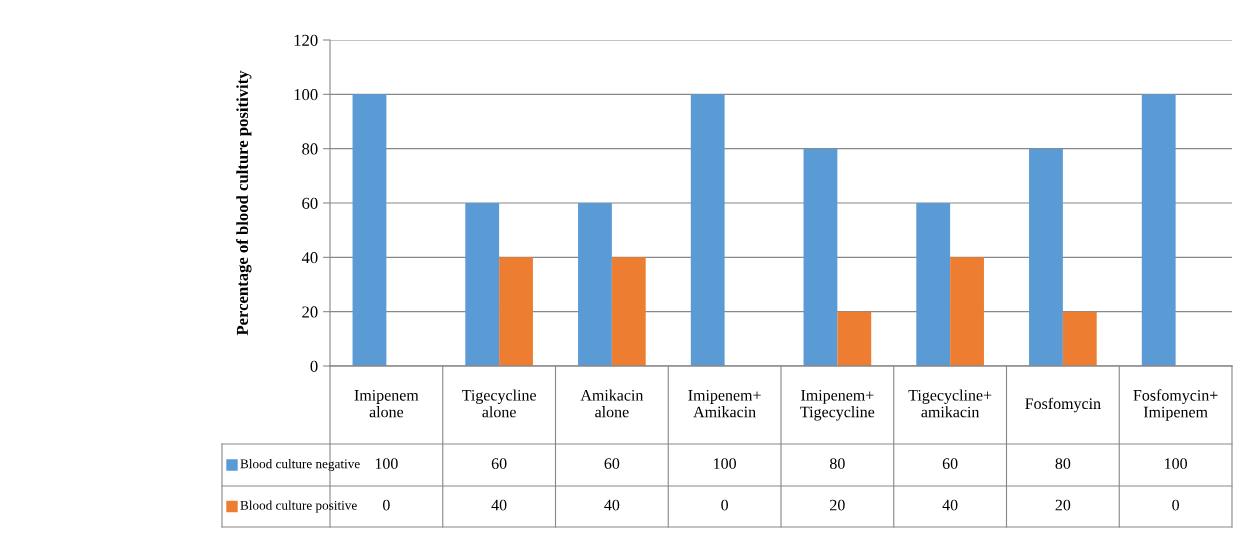 This screenshot has height=546, width=1252. I want to click on y-tick-label: 120, so click(306, 40).